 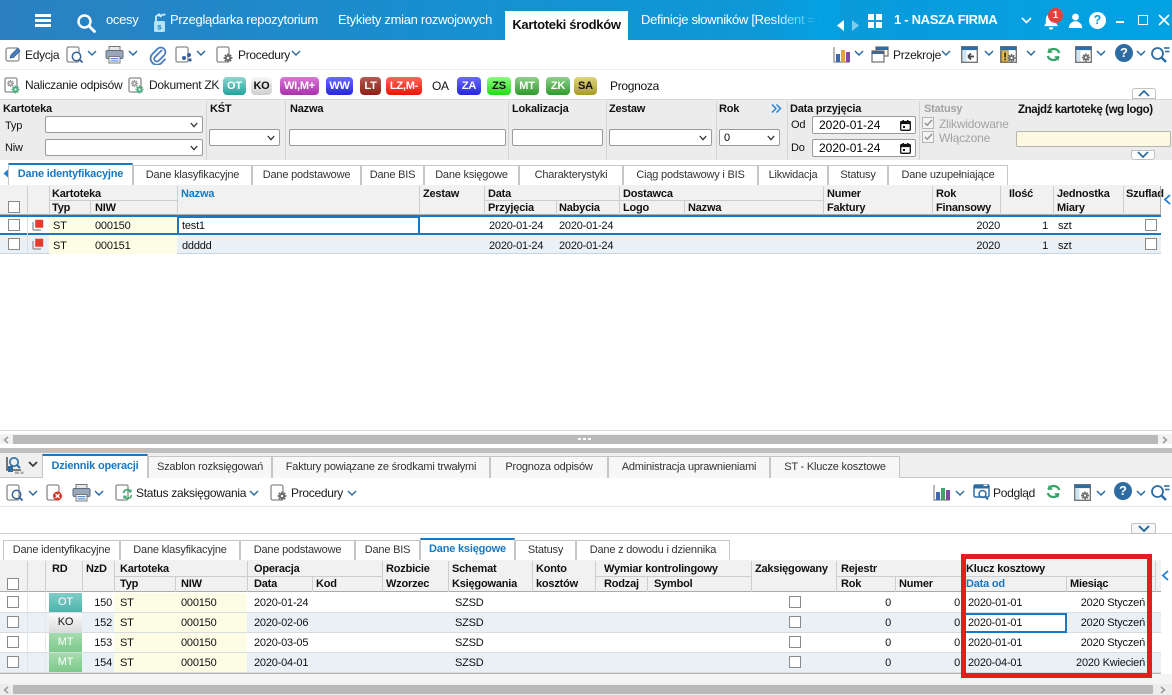 What do you see at coordinates (159, 27) in the screenshot?
I see `svg-text: s` at bounding box center [159, 27].